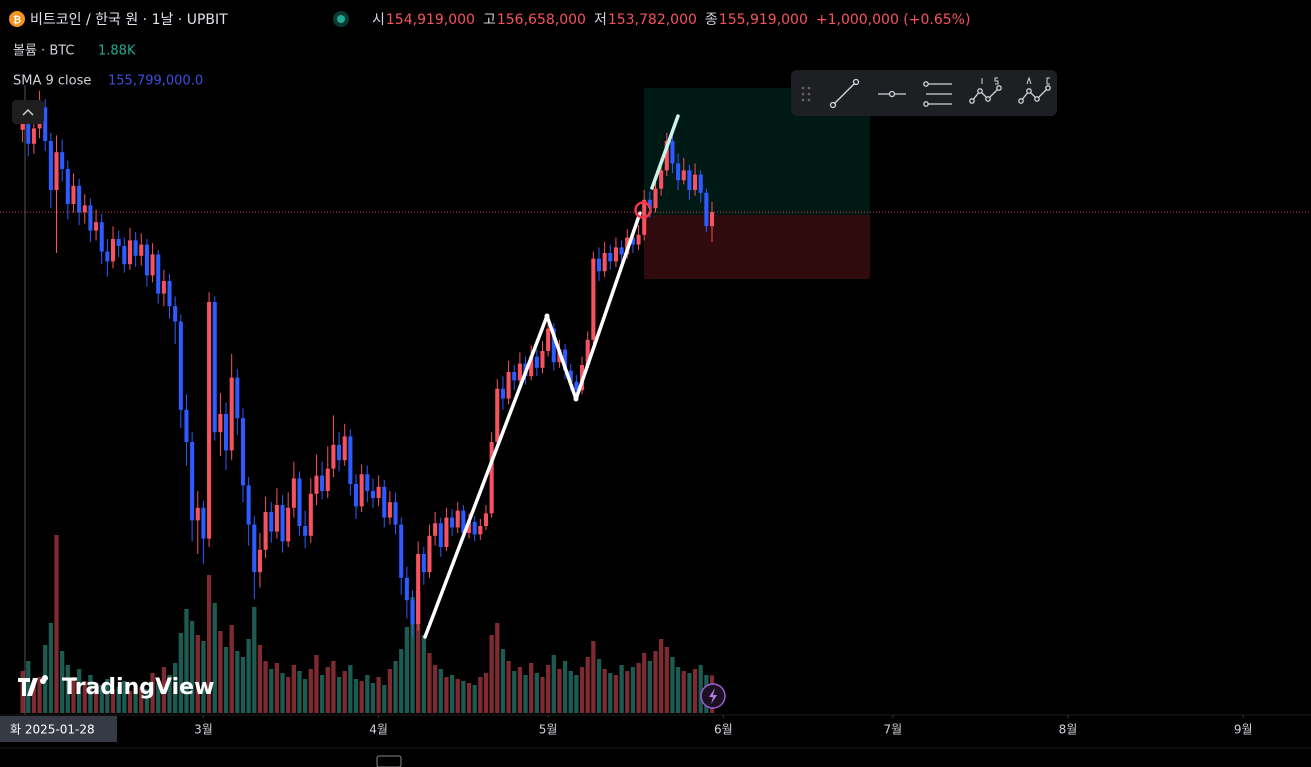 The width and height of the screenshot is (1311, 767). What do you see at coordinates (117, 51) in the screenshot?
I see `volume-legend-value: 1.88K` at bounding box center [117, 51].